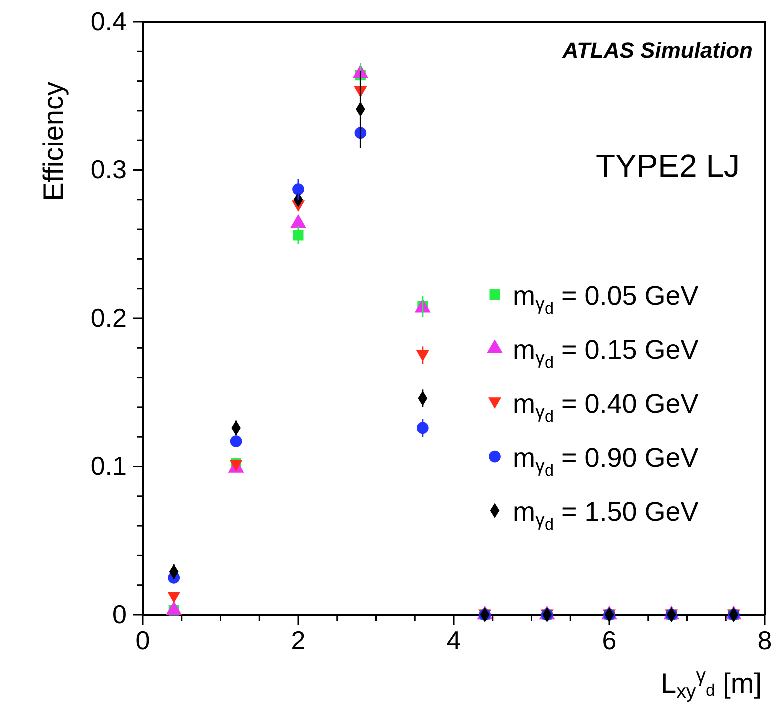 The image size is (784, 721). Describe the element at coordinates (609, 640) in the screenshot. I see `x-tick-label: 6` at that location.